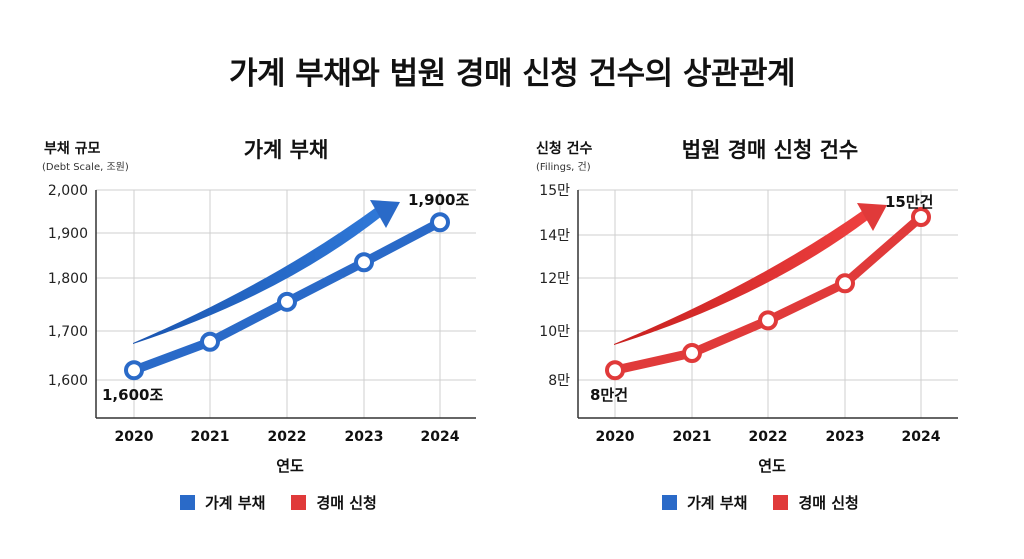 This screenshot has width=1024, height=559. What do you see at coordinates (909, 202) in the screenshot?
I see `last-value-label: 15만건` at bounding box center [909, 202].